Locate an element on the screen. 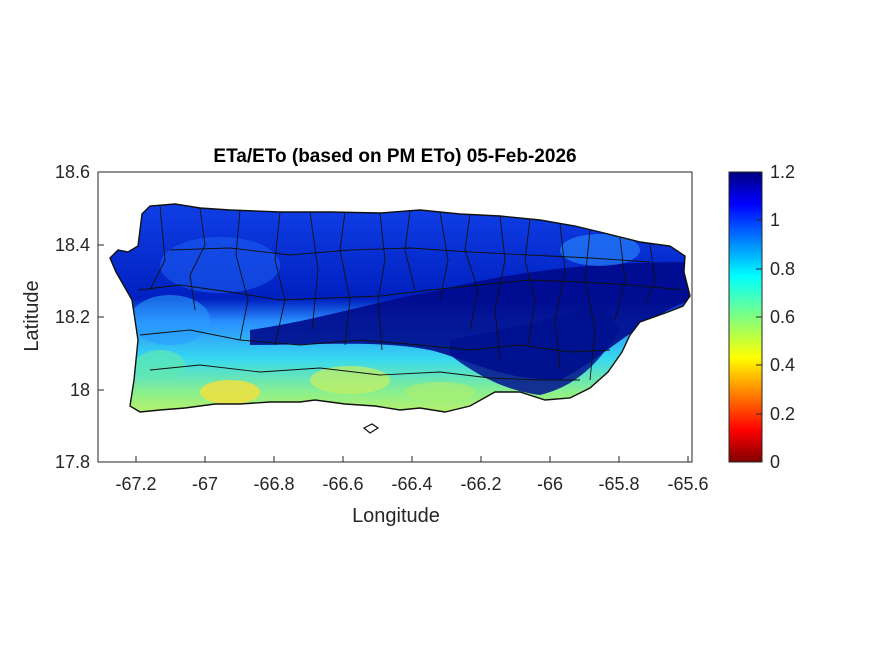  colorbar-tick: 0.2 is located at coordinates (775, 414).